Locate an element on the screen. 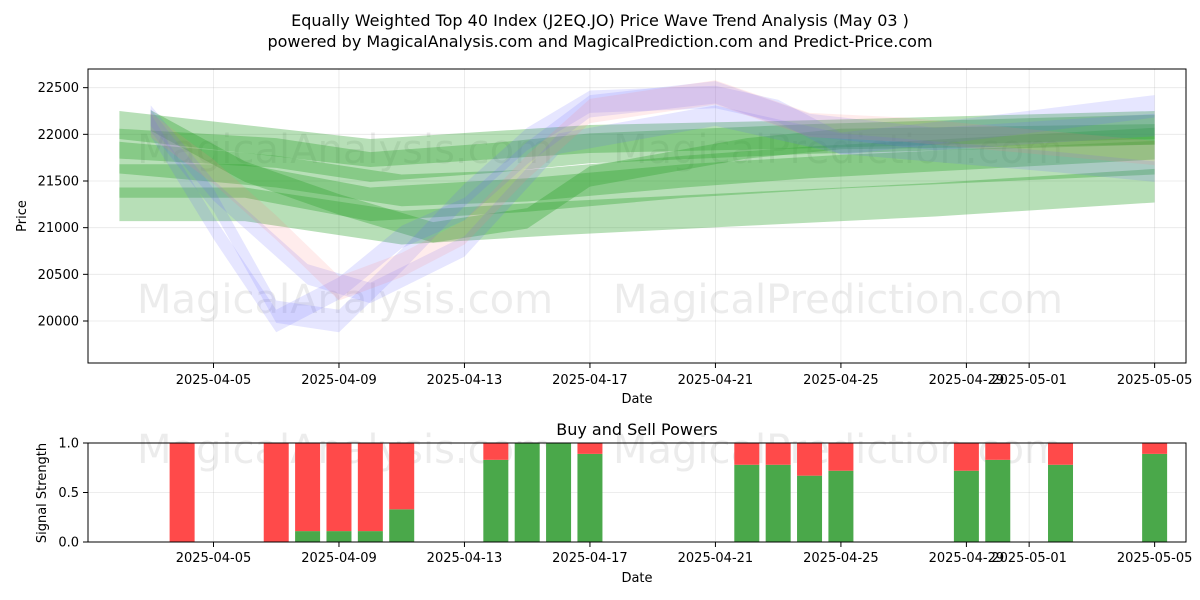 The image size is (1200, 600). buy-sell-title: Buy and Sell Powers is located at coordinates (637, 429).